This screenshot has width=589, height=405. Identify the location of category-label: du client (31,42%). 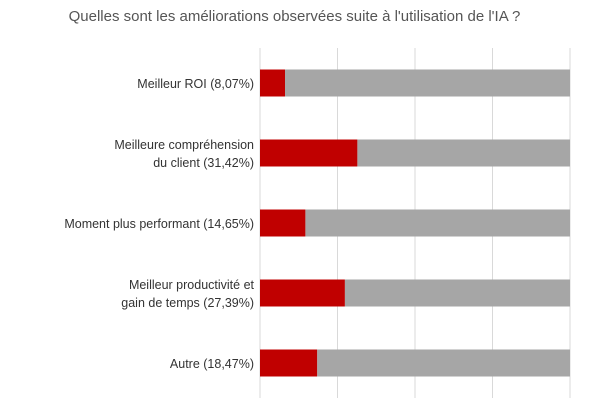
(203, 163).